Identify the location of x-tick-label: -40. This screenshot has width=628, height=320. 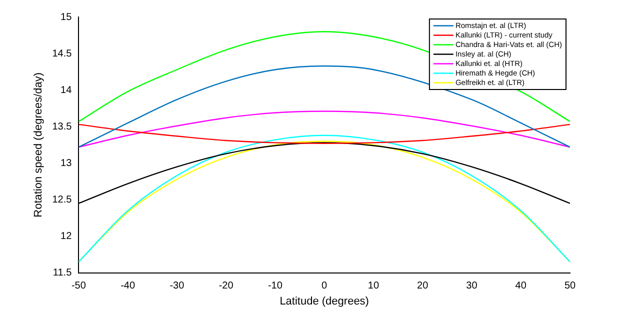
(128, 286).